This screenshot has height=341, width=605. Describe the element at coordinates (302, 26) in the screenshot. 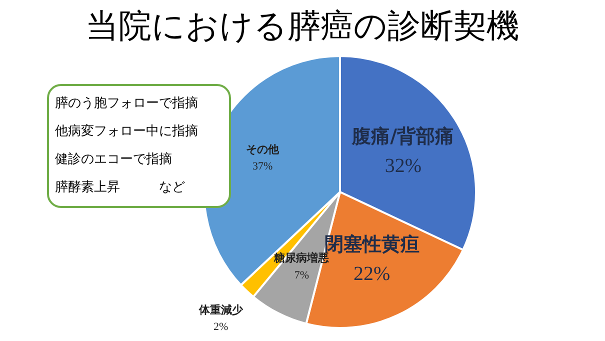

I see `chart-title: 当院における膵癌の診断契機` at that location.